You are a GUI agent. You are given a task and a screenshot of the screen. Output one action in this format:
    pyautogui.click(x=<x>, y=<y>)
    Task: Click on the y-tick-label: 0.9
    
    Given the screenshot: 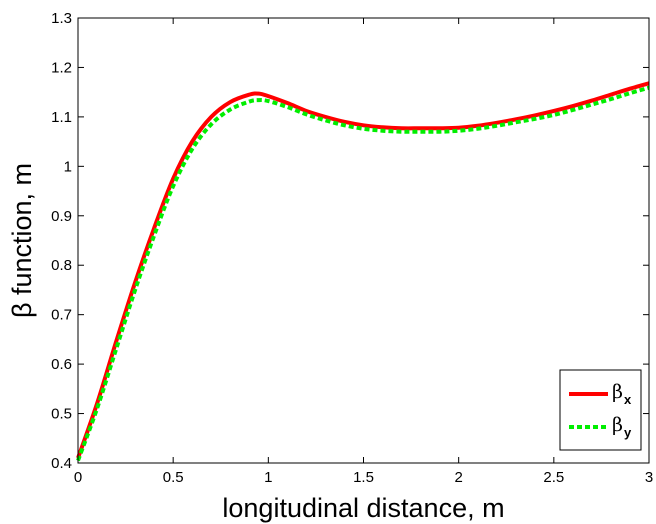 What is the action you would take?
    pyautogui.click(x=61, y=216)
    